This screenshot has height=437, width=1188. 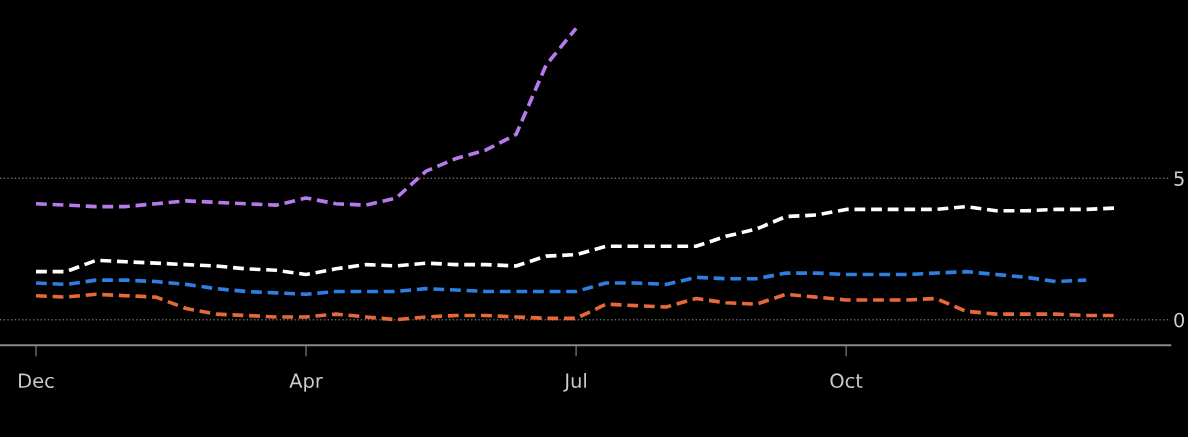 What do you see at coordinates (1179, 320) in the screenshot?
I see `y-tick-label: 0` at bounding box center [1179, 320].